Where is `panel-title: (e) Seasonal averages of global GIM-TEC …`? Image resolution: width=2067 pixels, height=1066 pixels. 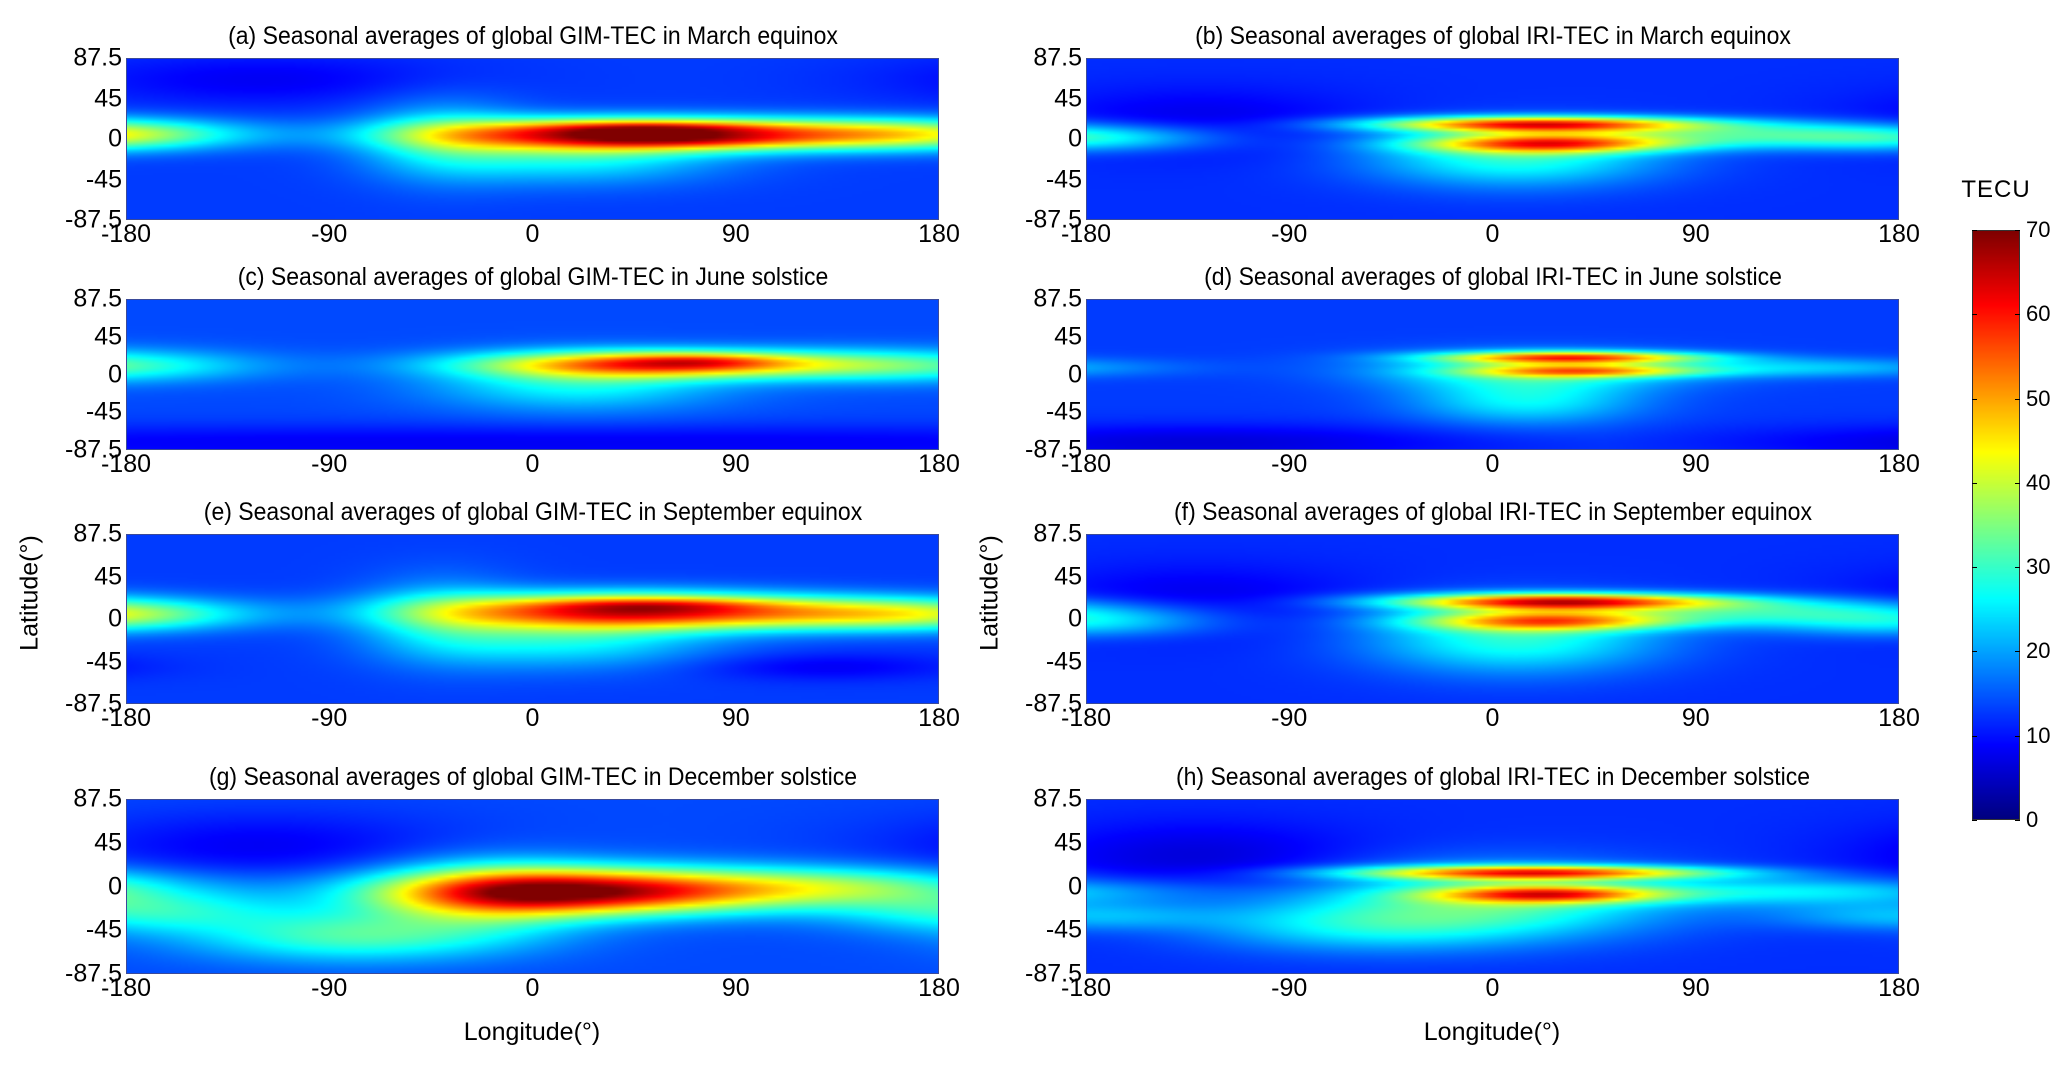 panel-title: (e) Seasonal averages of global GIM-TEC … is located at coordinates (532, 512).